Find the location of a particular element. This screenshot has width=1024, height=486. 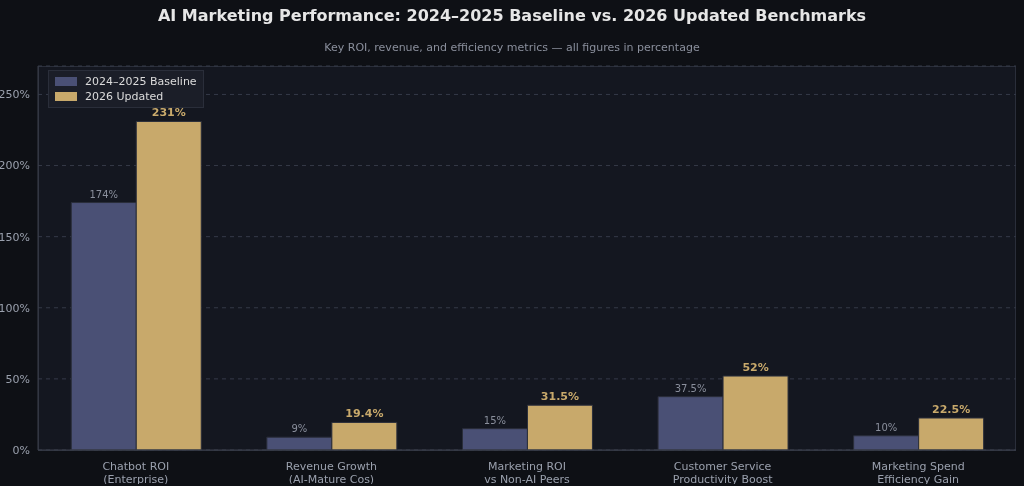

x-tick-label: Revenue Growth (AI-Mature Cos) is located at coordinates (331, 473).